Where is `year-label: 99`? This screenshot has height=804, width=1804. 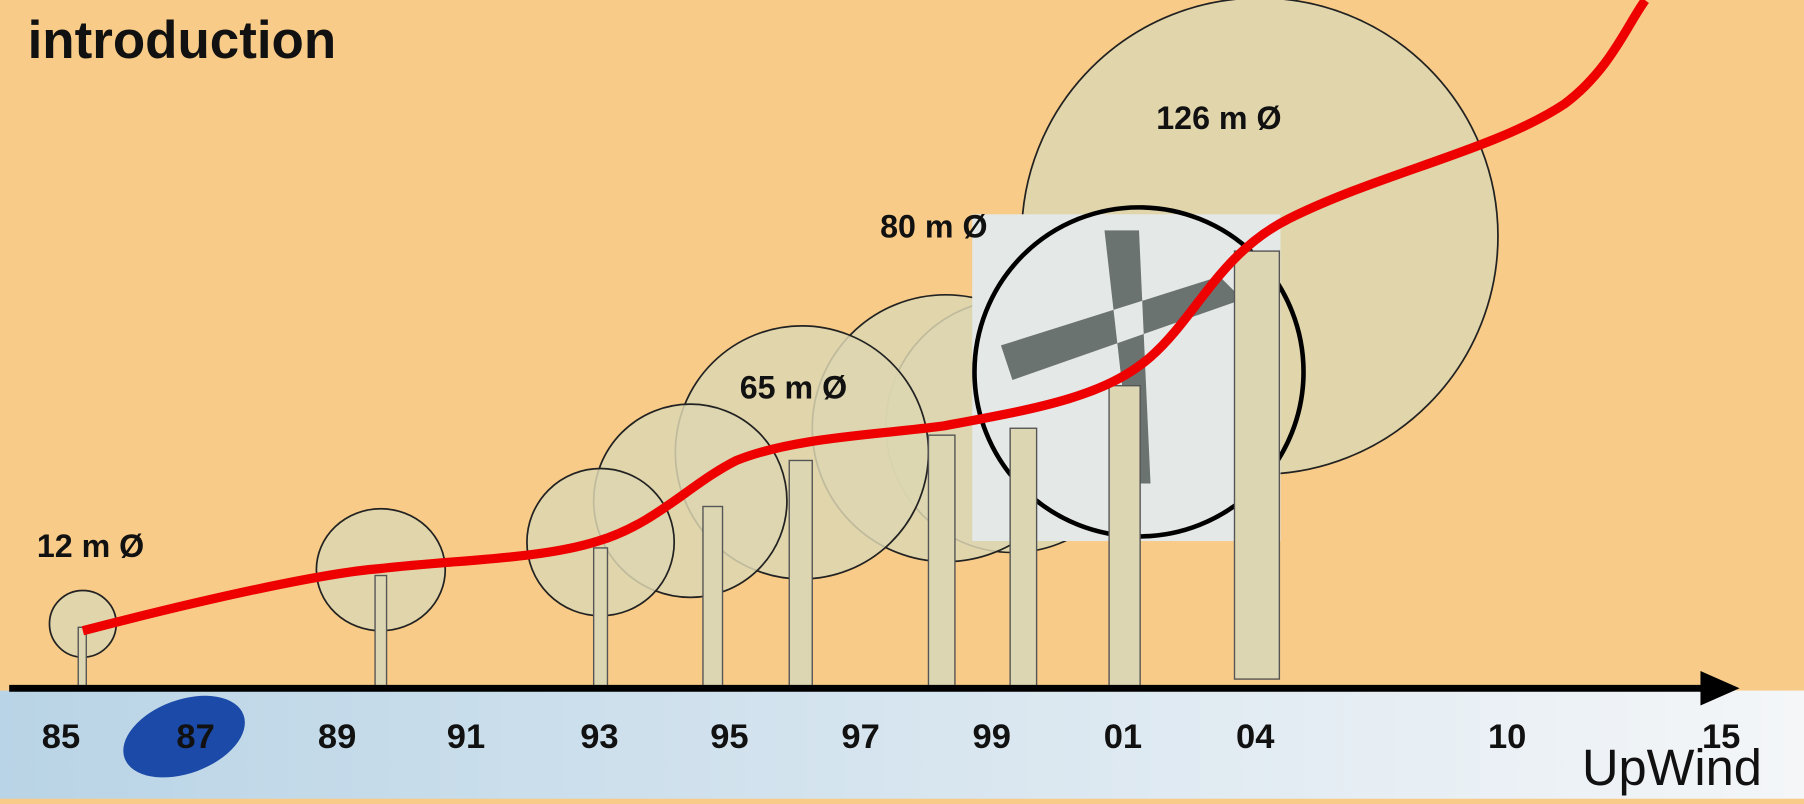 year-label: 99 is located at coordinates (992, 737).